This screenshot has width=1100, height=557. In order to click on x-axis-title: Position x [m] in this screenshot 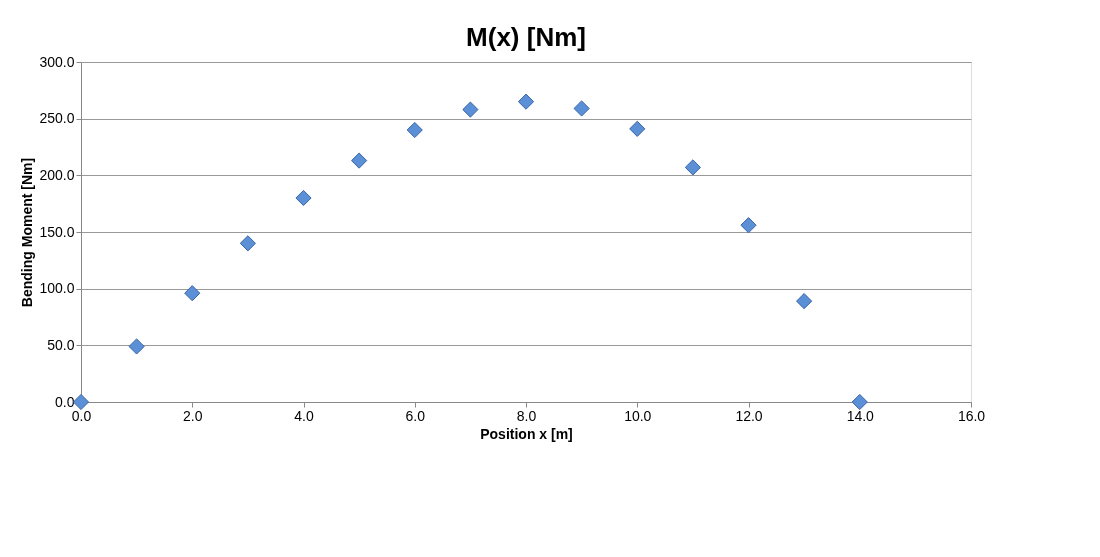, I will do `click(526, 433)`.